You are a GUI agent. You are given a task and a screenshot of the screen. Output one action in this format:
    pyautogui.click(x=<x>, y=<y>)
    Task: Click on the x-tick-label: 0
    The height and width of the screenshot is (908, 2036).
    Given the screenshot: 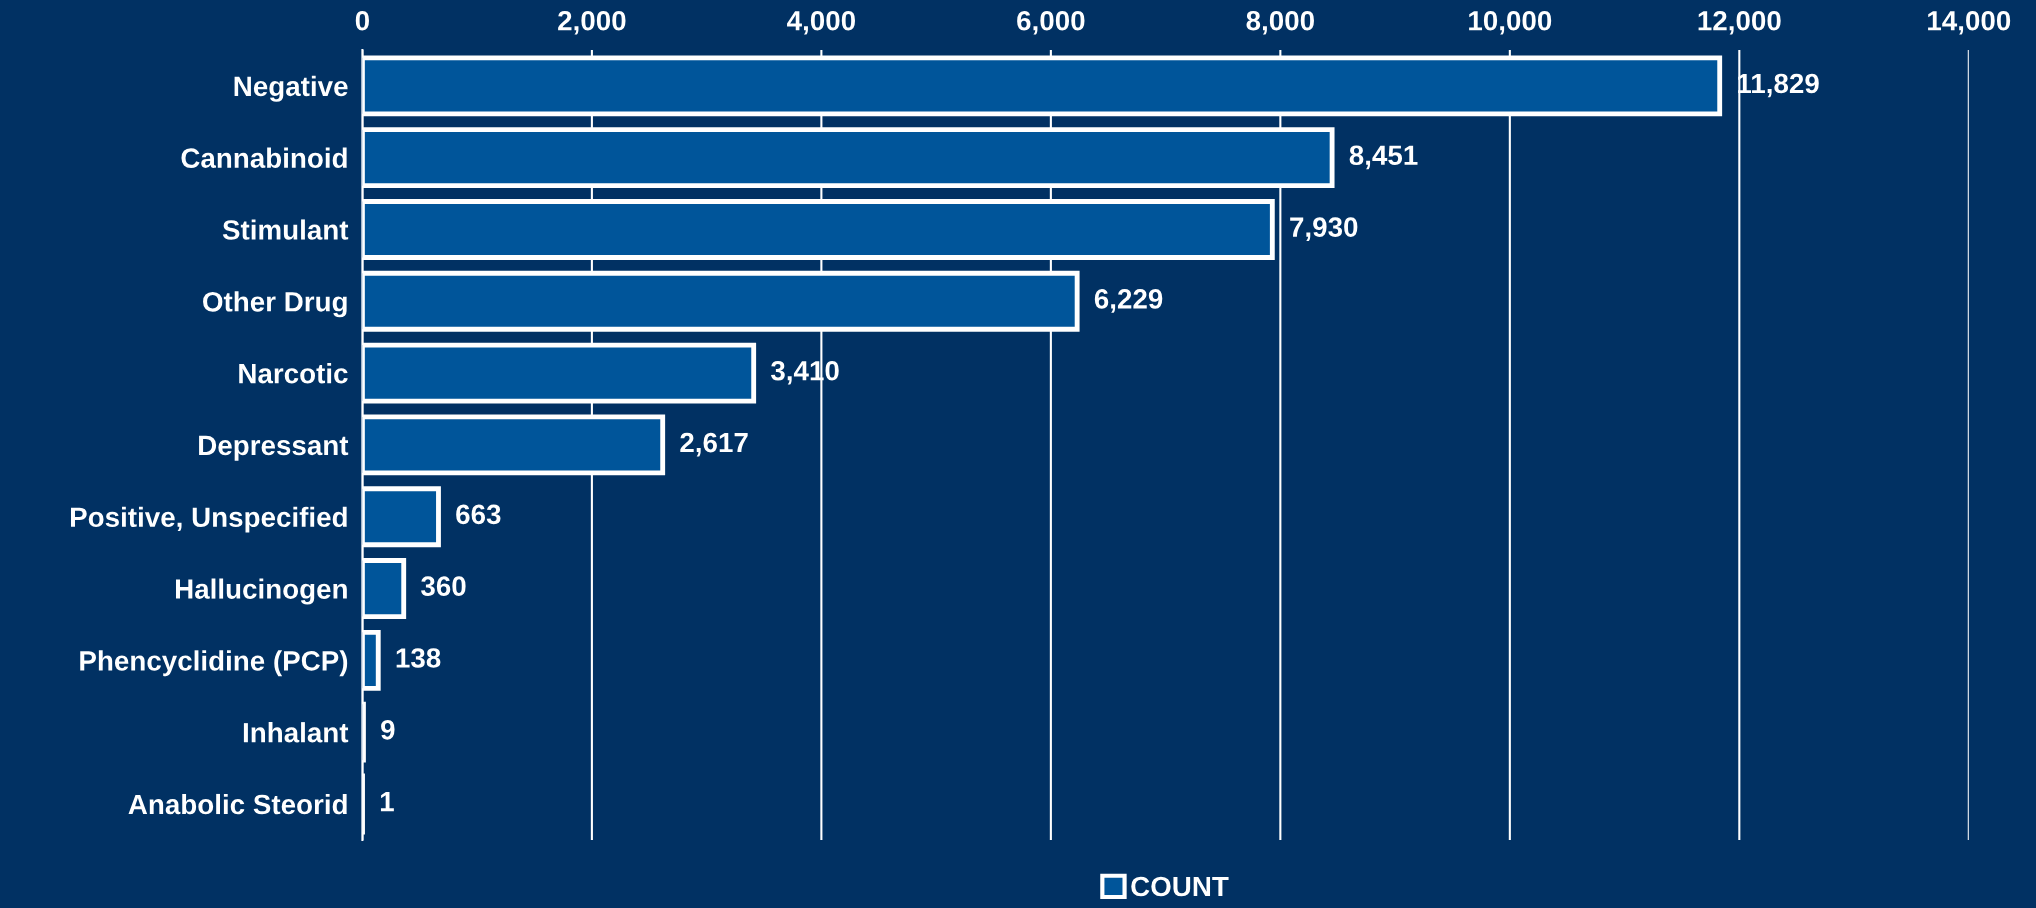 What is the action you would take?
    pyautogui.click(x=362, y=20)
    